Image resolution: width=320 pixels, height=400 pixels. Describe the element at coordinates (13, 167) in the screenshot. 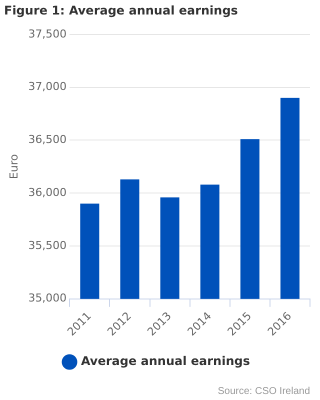

I see `y-axis-title: Euro` at that location.